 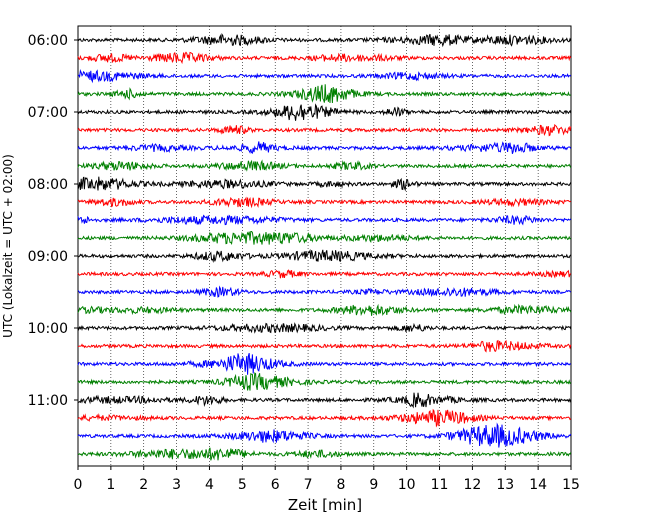 What do you see at coordinates (48, 329) in the screenshot?
I see `y-tick-label: 10:00` at bounding box center [48, 329].